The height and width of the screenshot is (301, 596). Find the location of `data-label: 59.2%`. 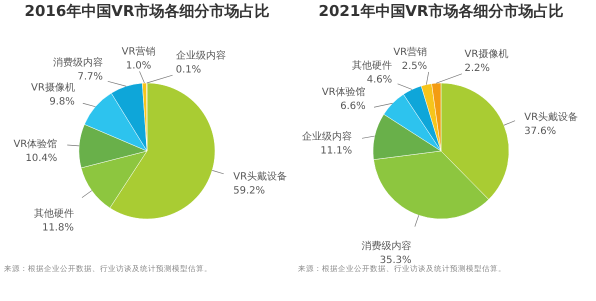

data-label: 59.2% is located at coordinates (249, 191).